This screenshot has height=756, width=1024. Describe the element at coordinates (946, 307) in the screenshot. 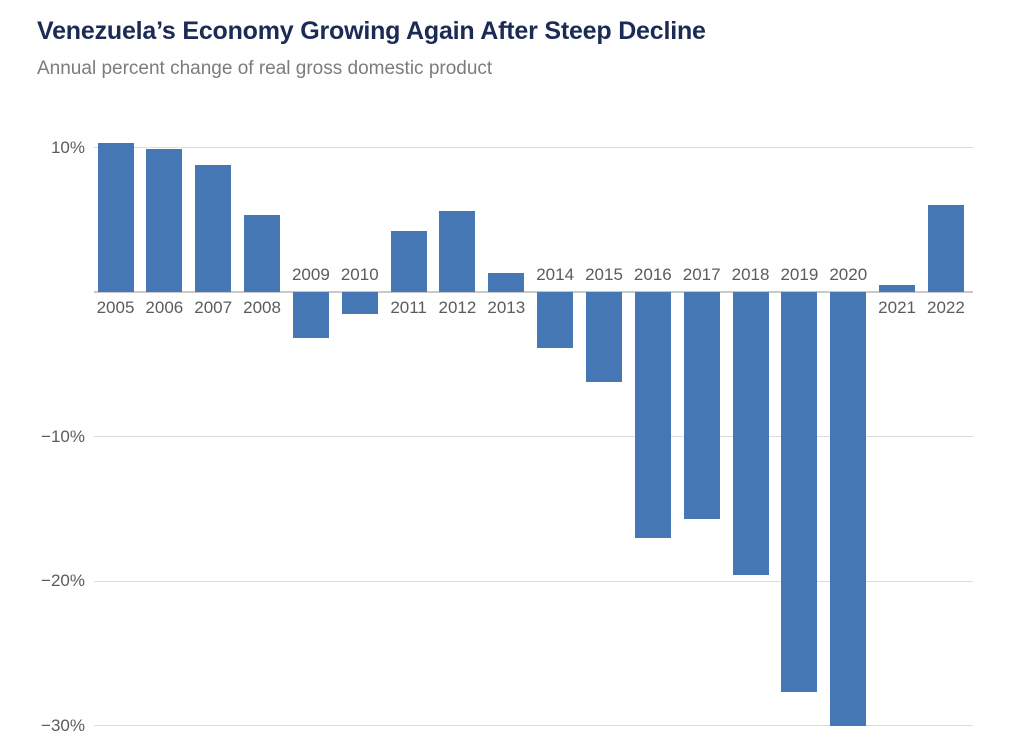

I see `x-label-2022: 2022` at that location.